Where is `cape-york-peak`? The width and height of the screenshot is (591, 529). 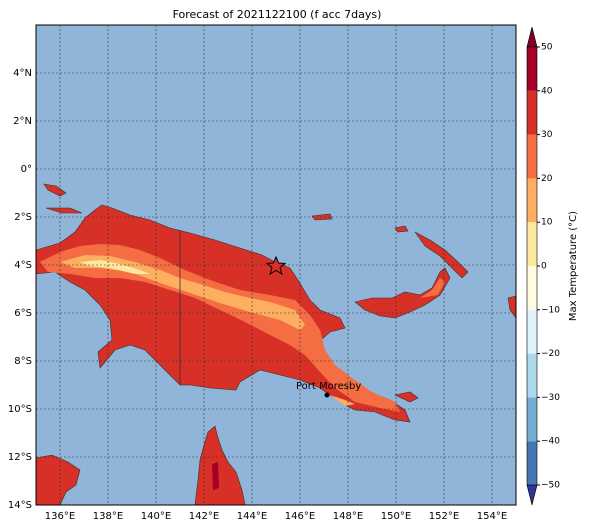
cape-york-peak is located at coordinates (215, 476).